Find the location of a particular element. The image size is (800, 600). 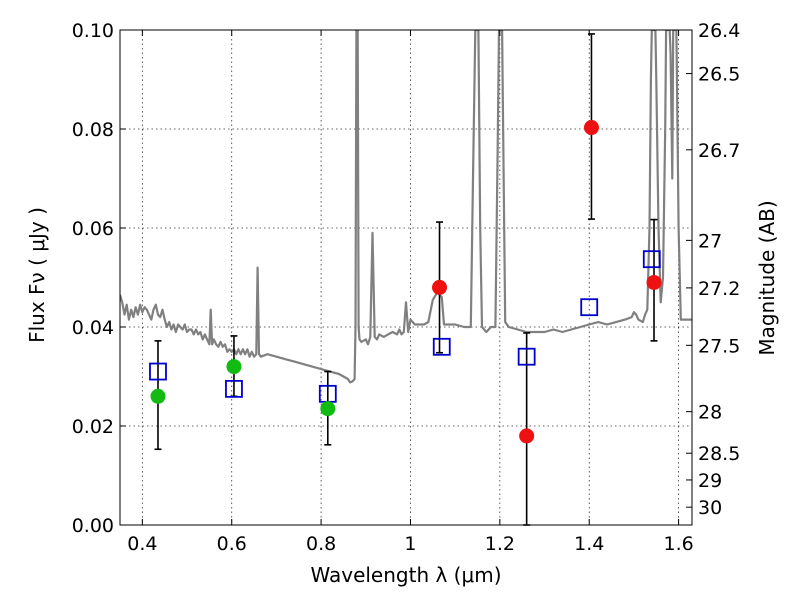

x-tick-label: 1.2 is located at coordinates (500, 544).